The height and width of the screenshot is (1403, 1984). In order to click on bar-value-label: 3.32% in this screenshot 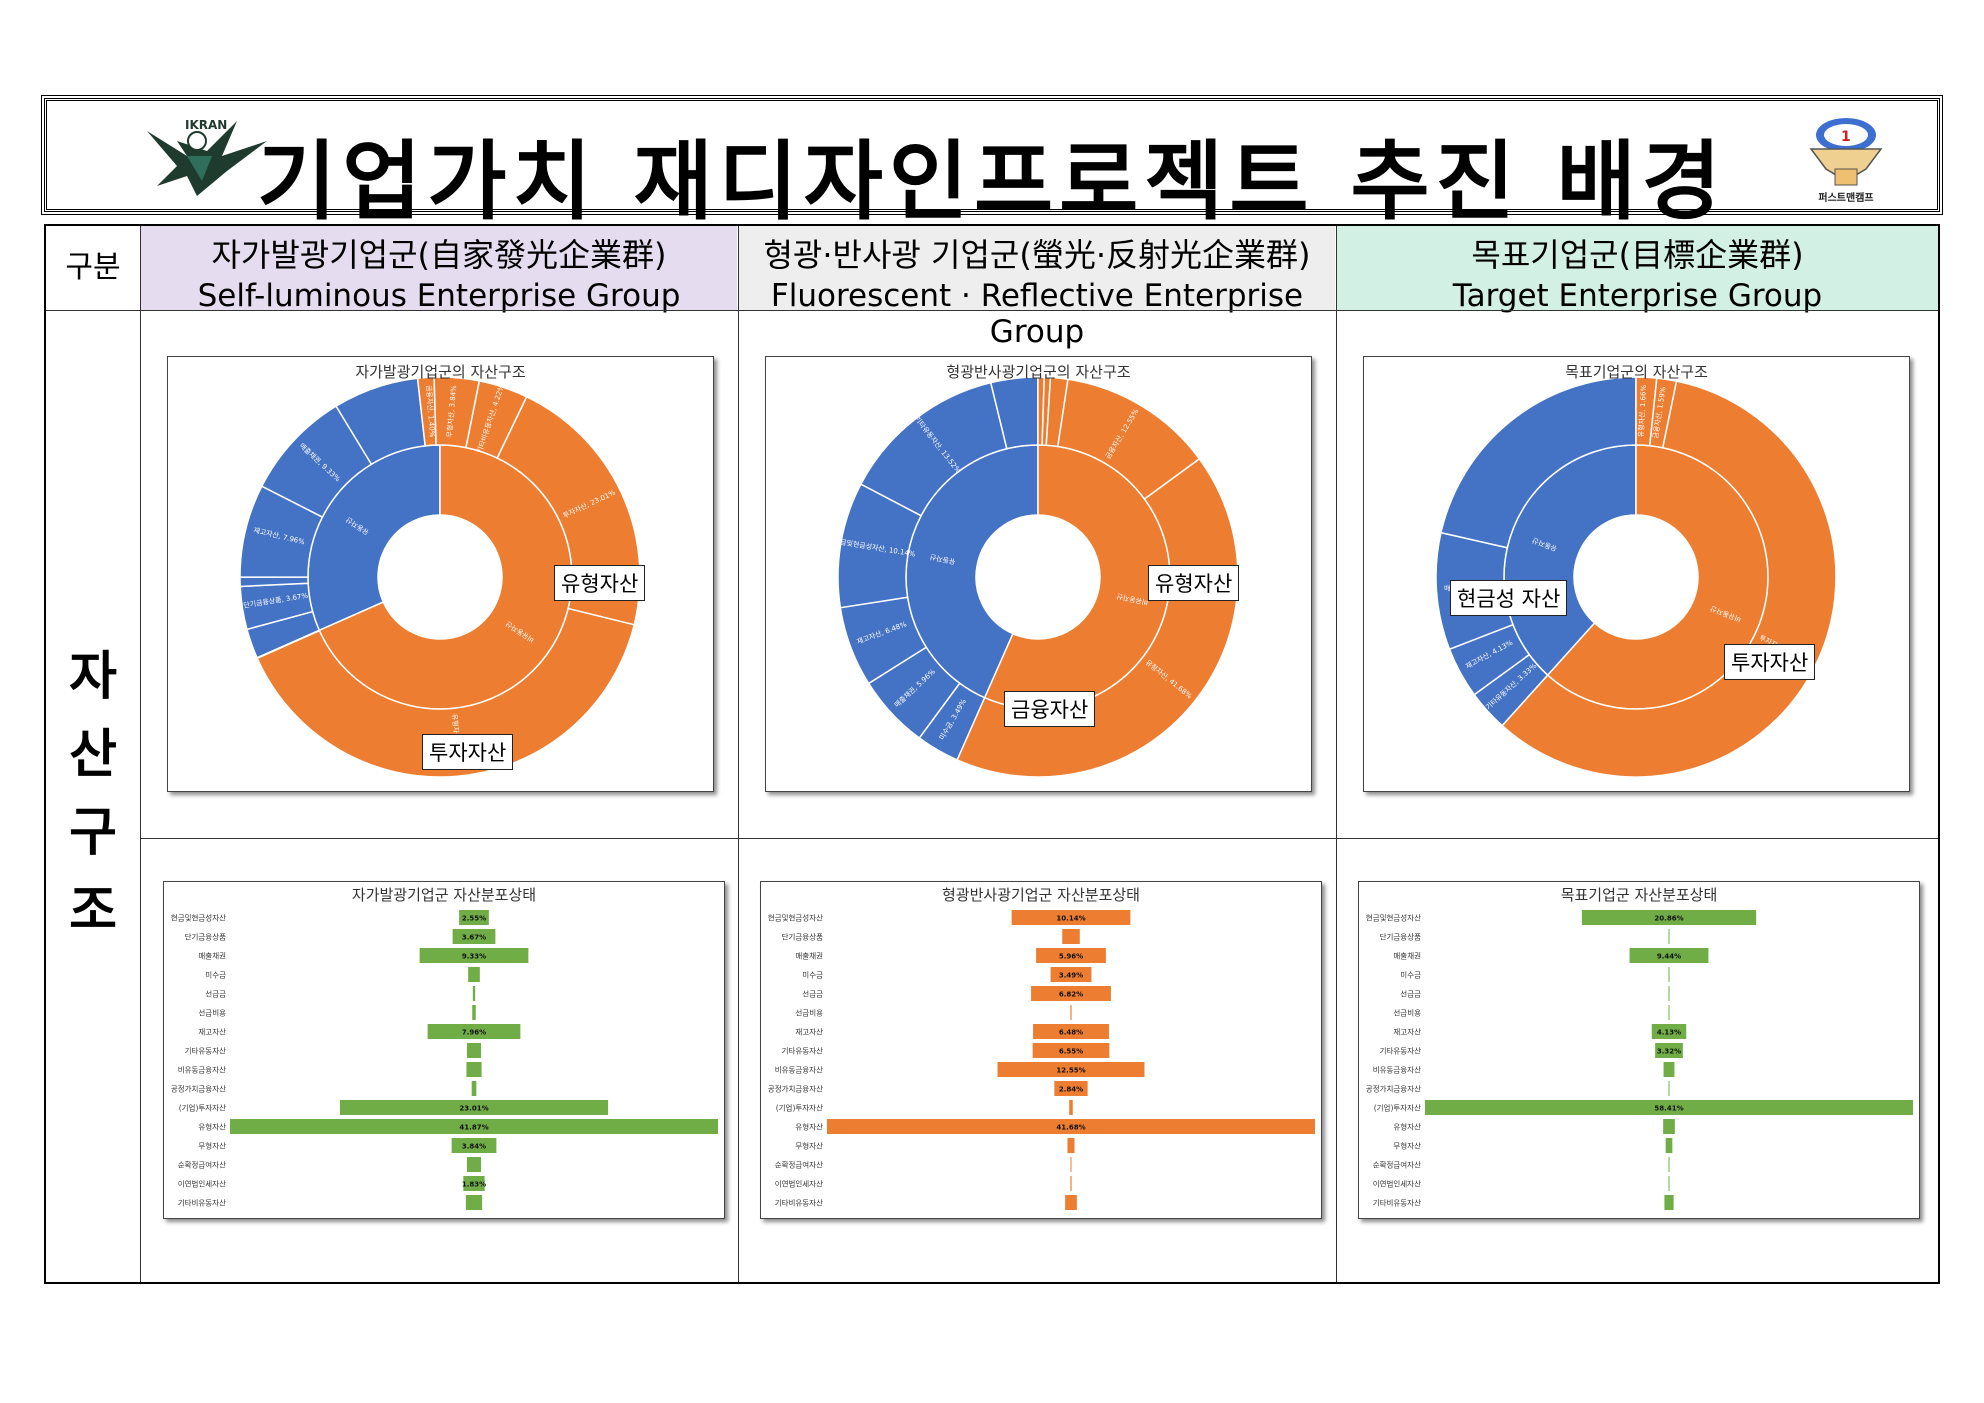, I will do `click(1669, 1052)`.